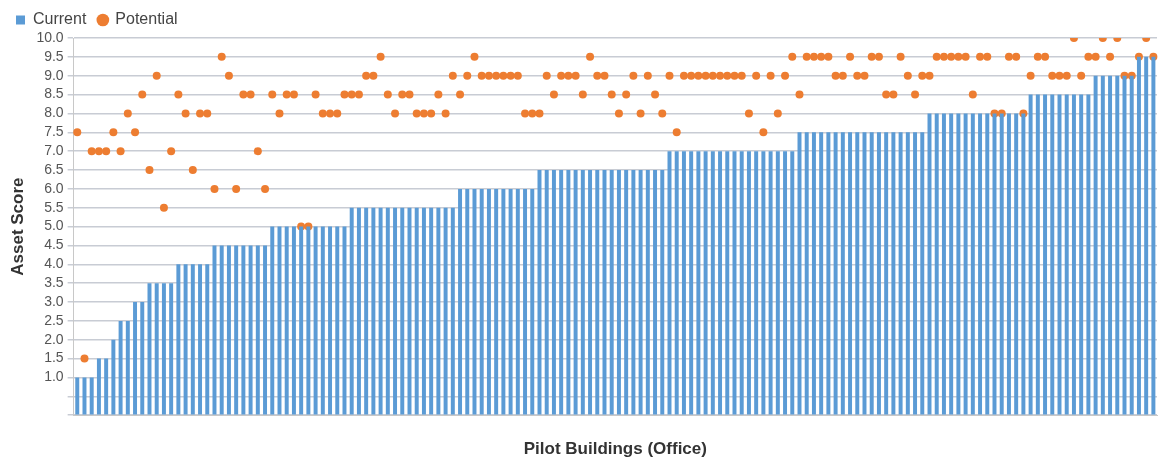 The height and width of the screenshot is (468, 1161). What do you see at coordinates (17, 226) in the screenshot?
I see `y-axis-title: Asset Score` at bounding box center [17, 226].